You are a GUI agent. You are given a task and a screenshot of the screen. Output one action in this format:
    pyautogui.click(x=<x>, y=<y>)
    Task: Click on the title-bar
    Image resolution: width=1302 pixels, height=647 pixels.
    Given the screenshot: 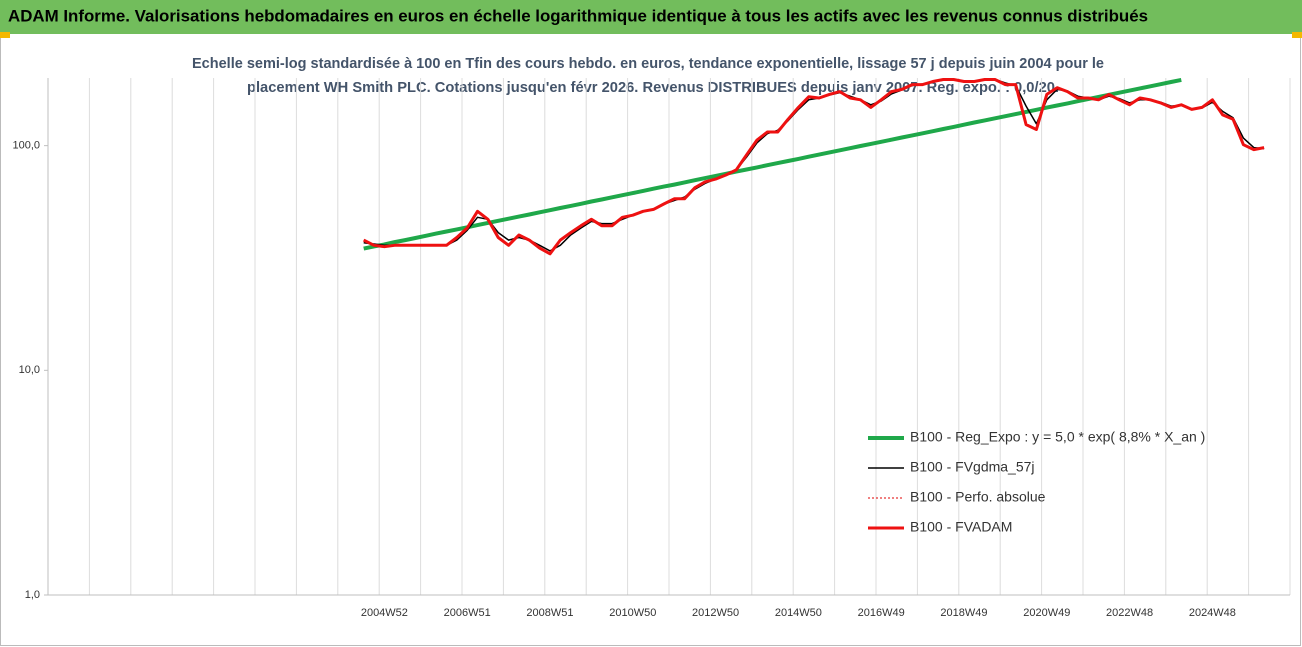 What is the action you would take?
    pyautogui.click(x=651, y=17)
    